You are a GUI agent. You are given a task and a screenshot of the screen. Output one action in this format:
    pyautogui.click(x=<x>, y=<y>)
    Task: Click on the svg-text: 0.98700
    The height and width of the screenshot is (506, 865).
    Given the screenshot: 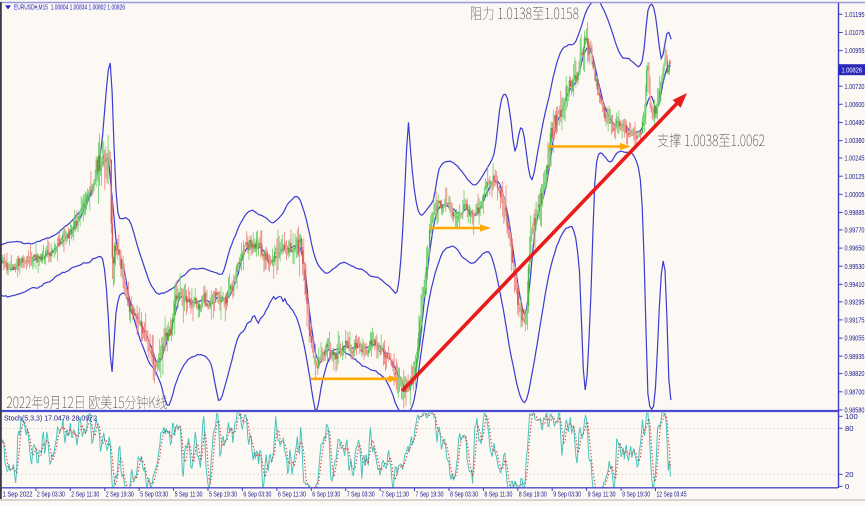 What is the action you would take?
    pyautogui.click(x=855, y=391)
    